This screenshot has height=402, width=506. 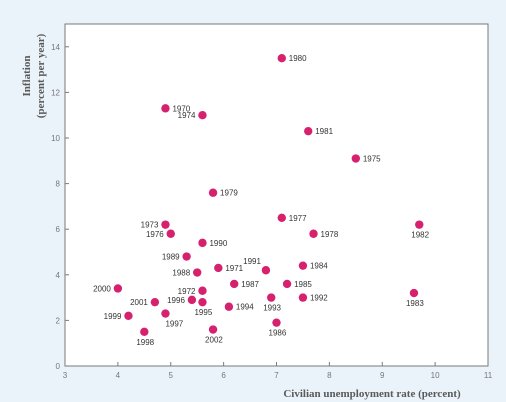 I want to click on data-point-label: 1982, so click(x=420, y=235).